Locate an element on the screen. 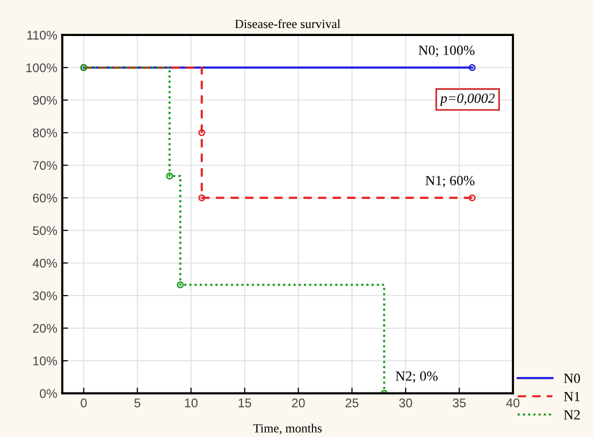 The width and height of the screenshot is (593, 437). y-tick-label: 50% is located at coordinates (44, 231).